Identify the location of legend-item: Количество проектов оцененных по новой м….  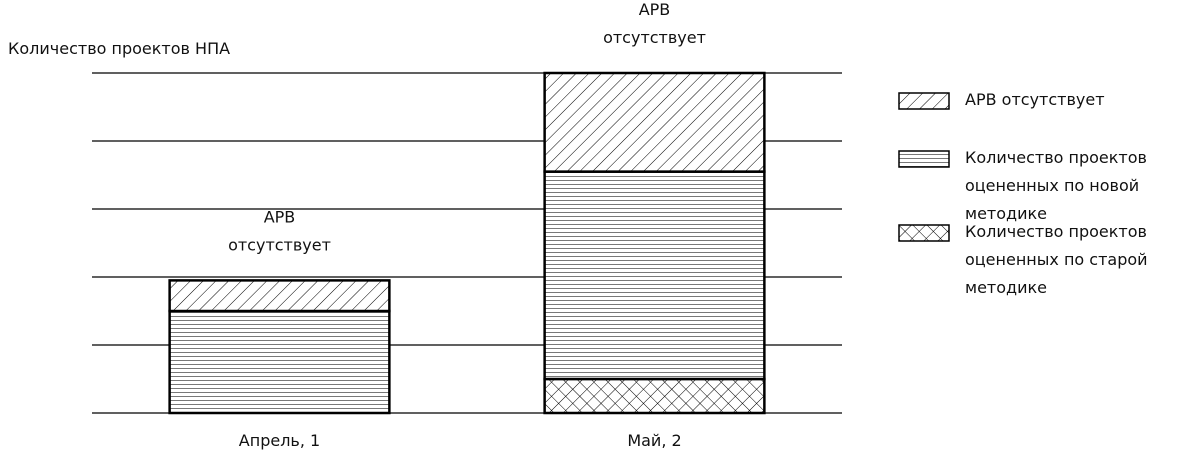
(1046, 186).